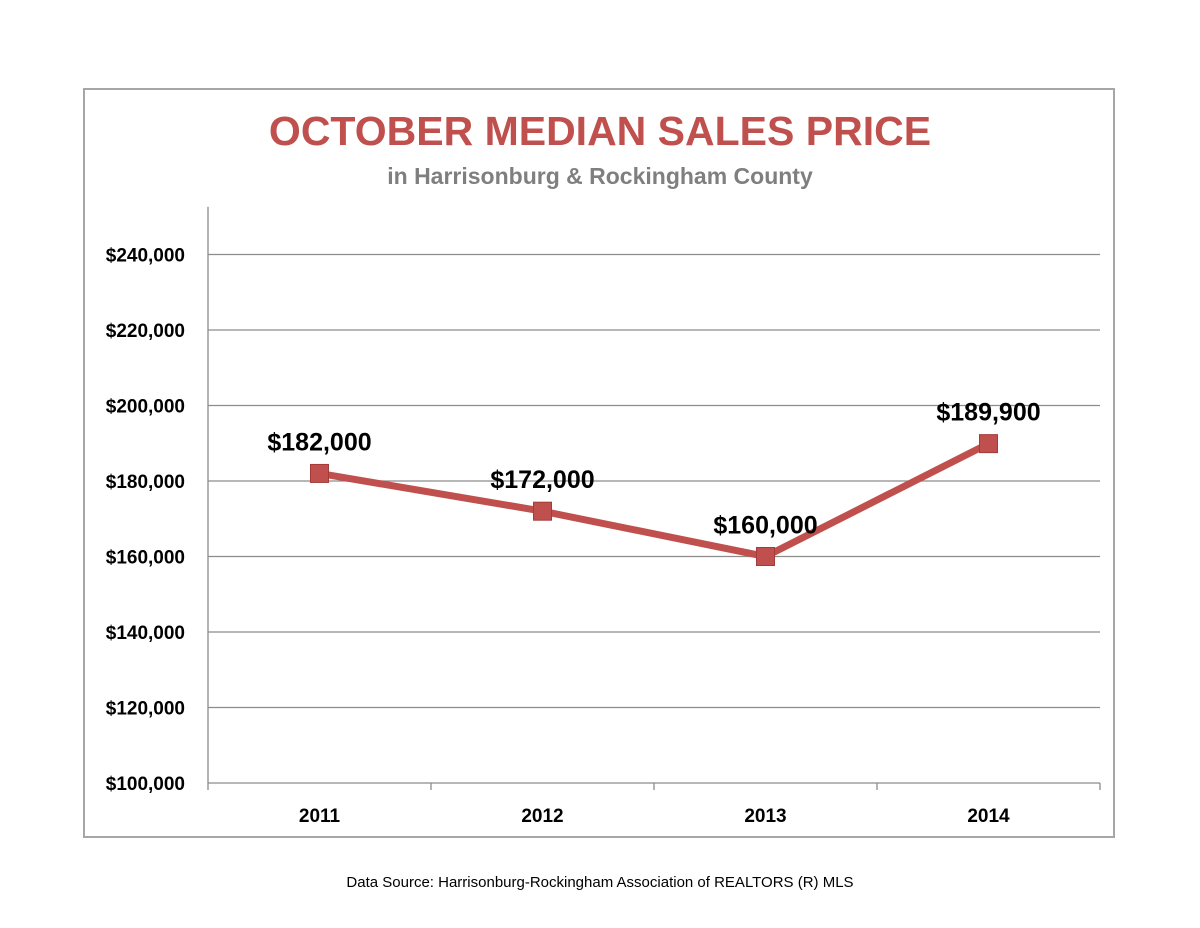 The image size is (1200, 928). What do you see at coordinates (145, 482) in the screenshot?
I see `y-tick-label: $180,000` at bounding box center [145, 482].